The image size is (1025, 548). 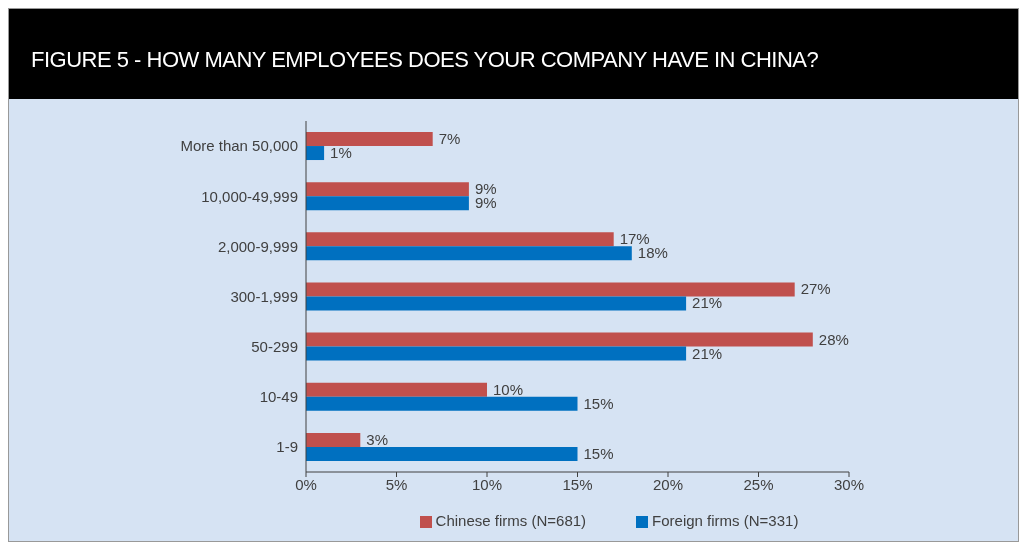 I want to click on y-tick-label: 50-299, so click(x=274, y=346).